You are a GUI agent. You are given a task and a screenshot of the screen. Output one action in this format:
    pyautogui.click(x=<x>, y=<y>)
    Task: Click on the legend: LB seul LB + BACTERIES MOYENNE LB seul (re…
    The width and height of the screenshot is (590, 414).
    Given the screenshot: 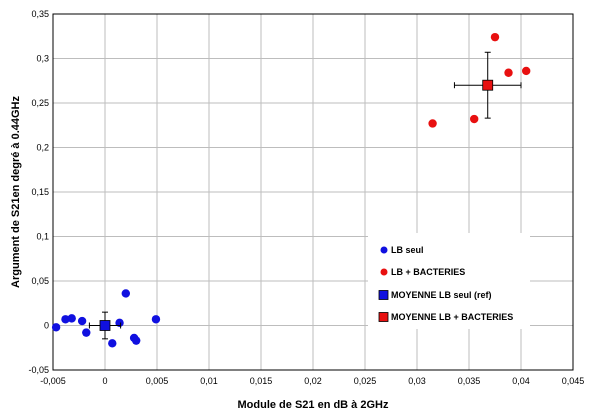 What is the action you would take?
    pyautogui.click(x=449, y=281)
    